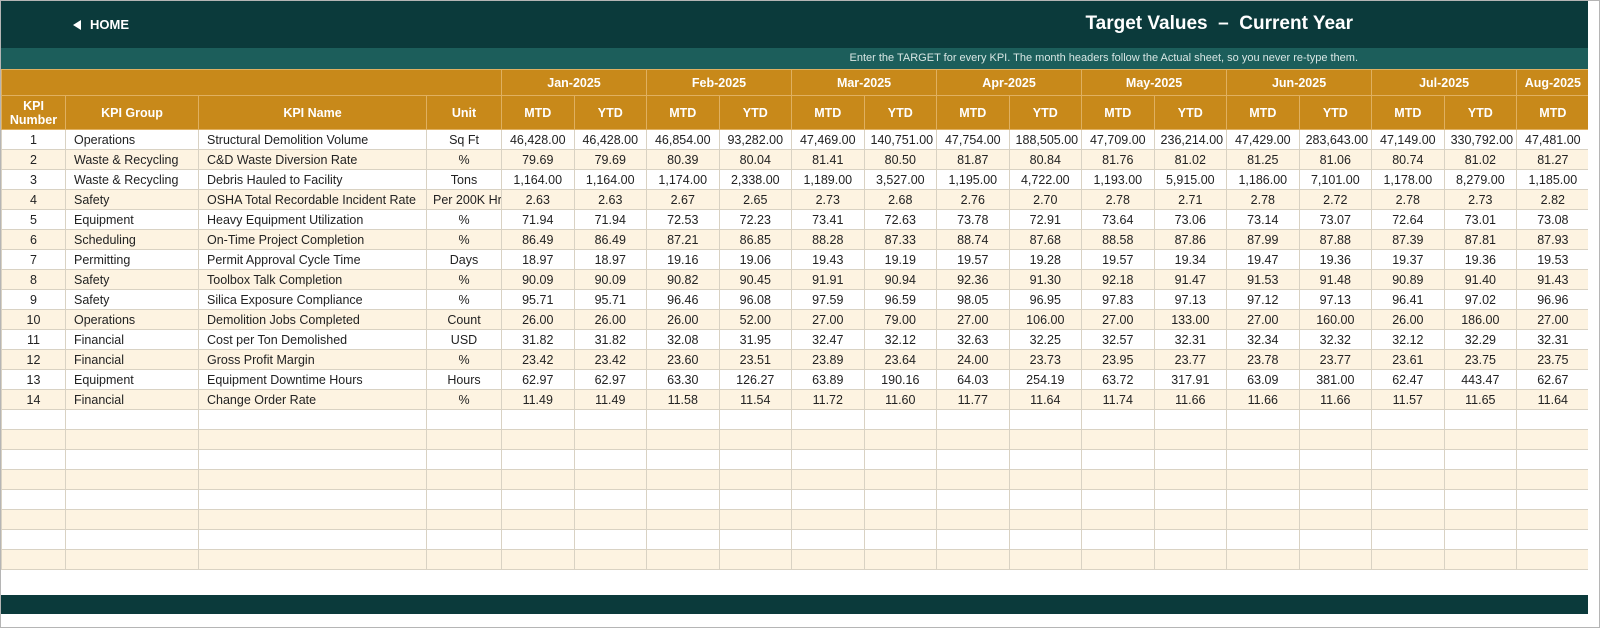  Describe the element at coordinates (610, 339) in the screenshot. I see `cell: 31.82` at that location.